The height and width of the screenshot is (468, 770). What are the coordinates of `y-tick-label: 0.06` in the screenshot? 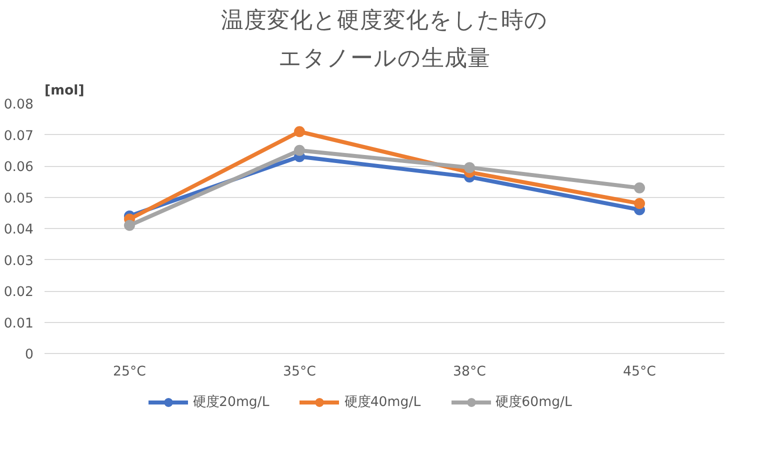 It's located at (19, 167).